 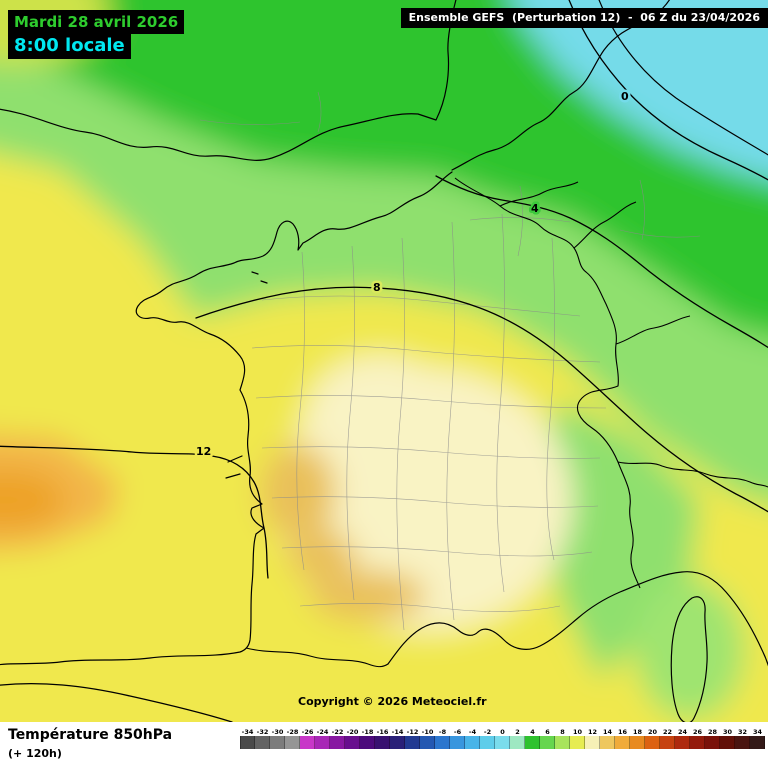 I want to click on legend-value: -12, so click(x=412, y=732).